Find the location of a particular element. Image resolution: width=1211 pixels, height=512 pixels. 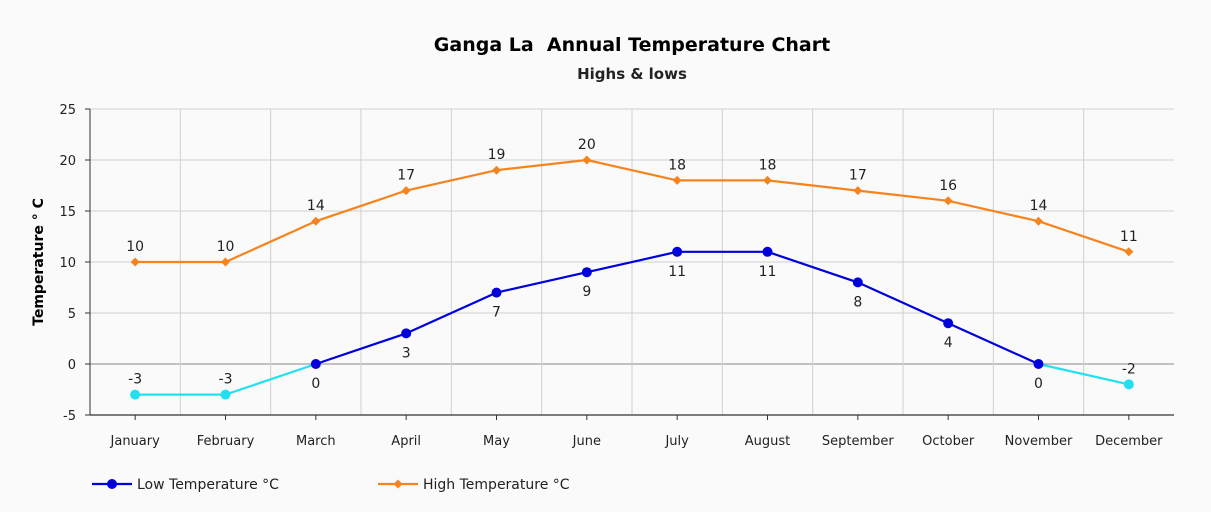

x-tick-label: February is located at coordinates (226, 441).